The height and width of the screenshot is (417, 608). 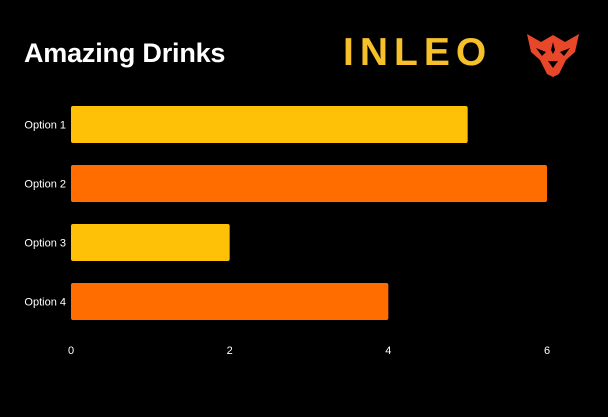 I want to click on category-label: Option 2, so click(x=45, y=185).